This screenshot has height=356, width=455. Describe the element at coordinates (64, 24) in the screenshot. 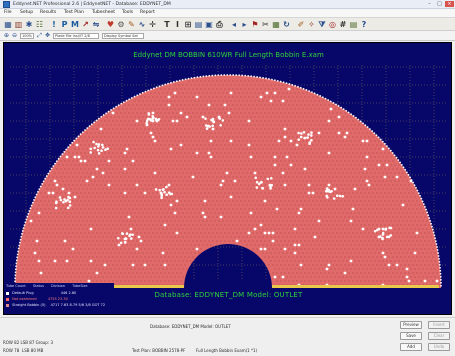

I see `P-icon: P` at that location.